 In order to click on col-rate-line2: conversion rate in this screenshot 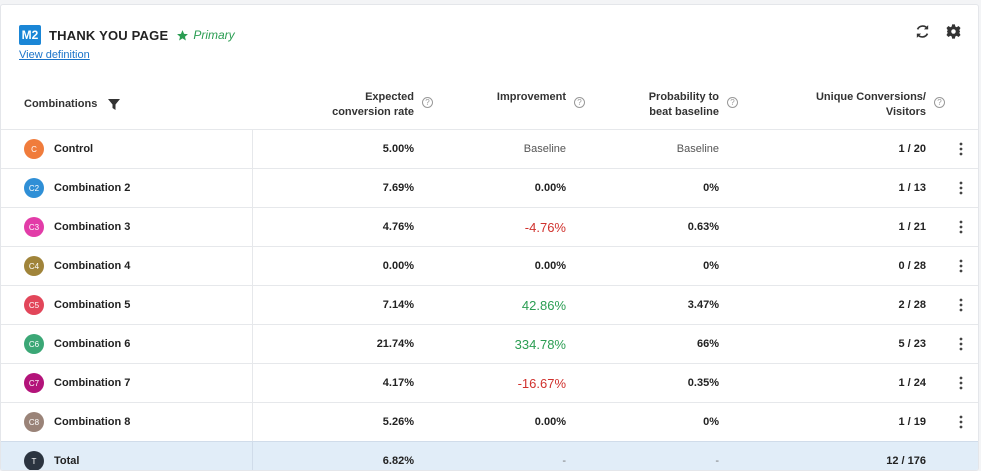, I will do `click(373, 112)`.